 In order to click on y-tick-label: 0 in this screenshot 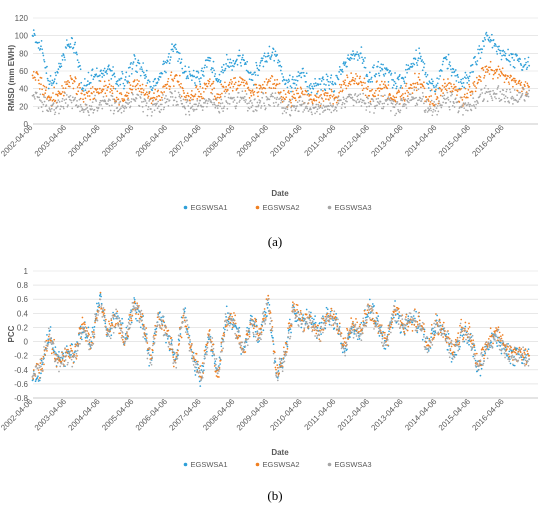, I will do `click(26, 342)`.